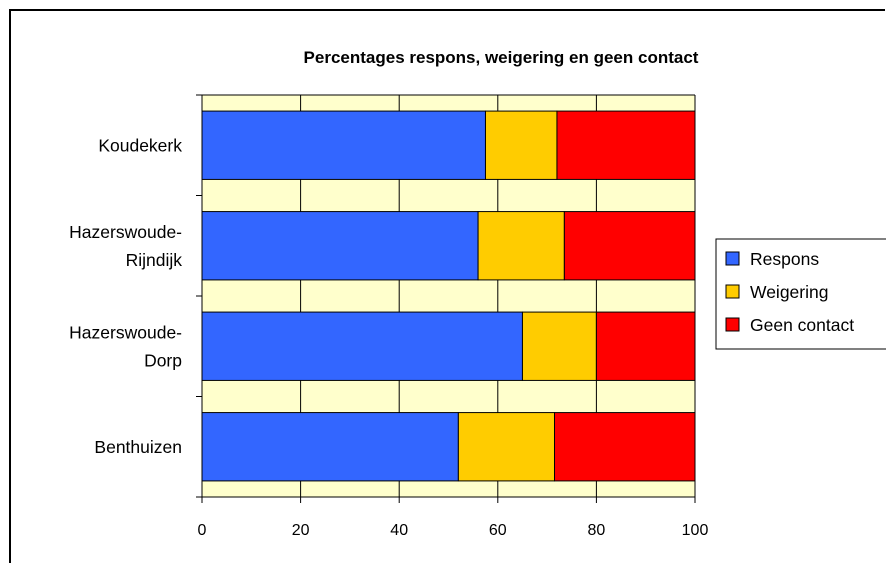 The image size is (886, 563). I want to click on category-label: Benthuizen, so click(138, 447).